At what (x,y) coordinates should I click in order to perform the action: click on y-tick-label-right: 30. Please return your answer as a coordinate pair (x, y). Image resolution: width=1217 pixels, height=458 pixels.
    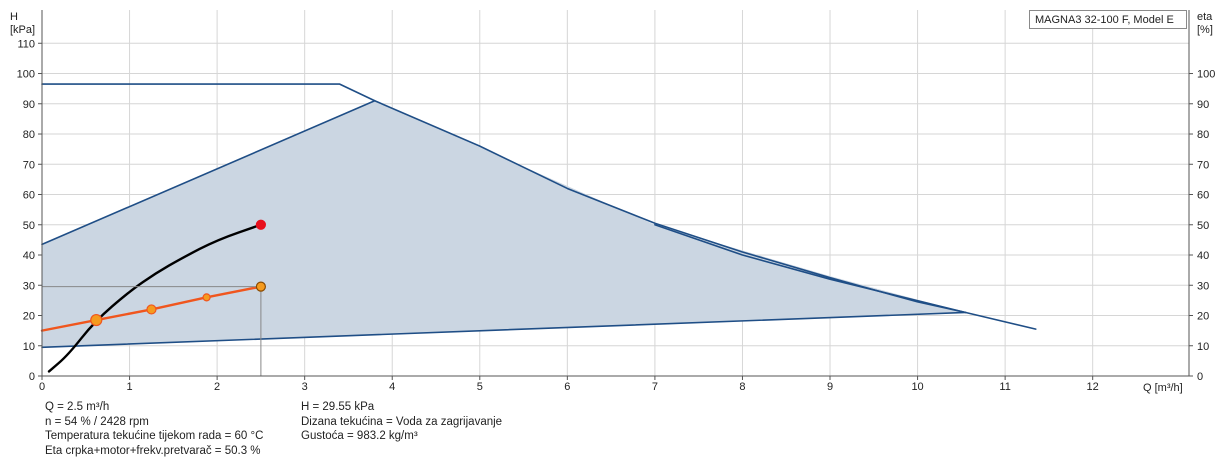
    Looking at the image, I should click on (1203, 286).